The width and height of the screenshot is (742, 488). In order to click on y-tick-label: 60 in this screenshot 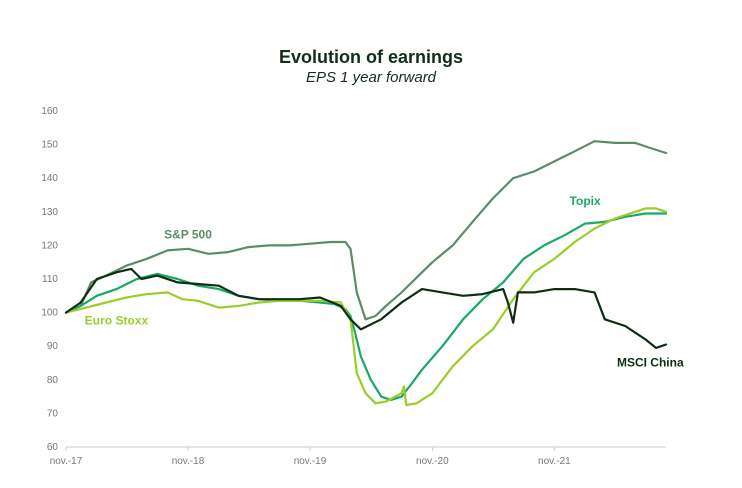, I will do `click(53, 447)`.